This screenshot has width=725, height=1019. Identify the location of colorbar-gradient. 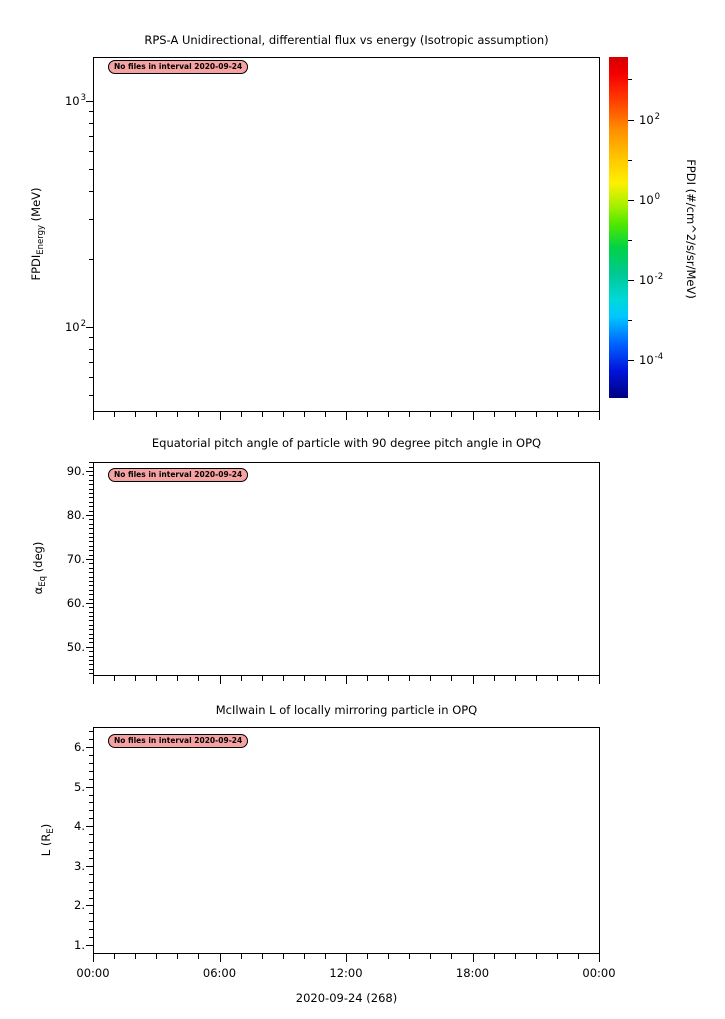
(618, 227).